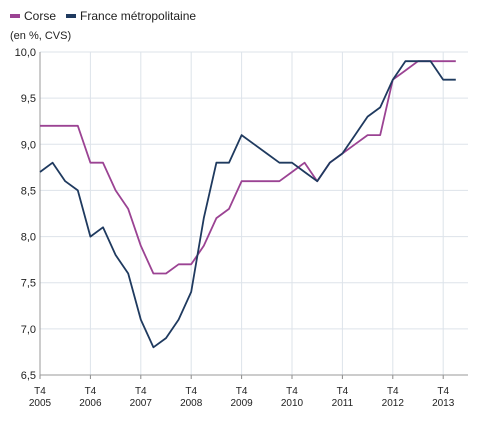 The image size is (480, 430). Describe the element at coordinates (40, 403) in the screenshot. I see `x-tick-label-year: 2005` at that location.